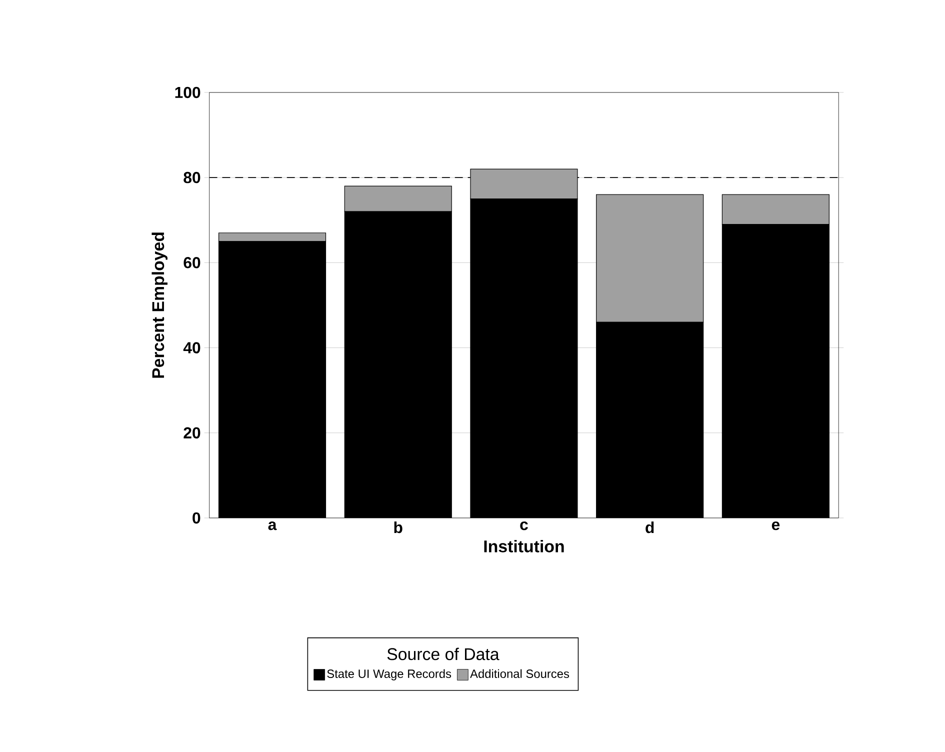 This screenshot has width=945, height=752. What do you see at coordinates (776, 526) in the screenshot?
I see `x-tick-label: e` at bounding box center [776, 526].